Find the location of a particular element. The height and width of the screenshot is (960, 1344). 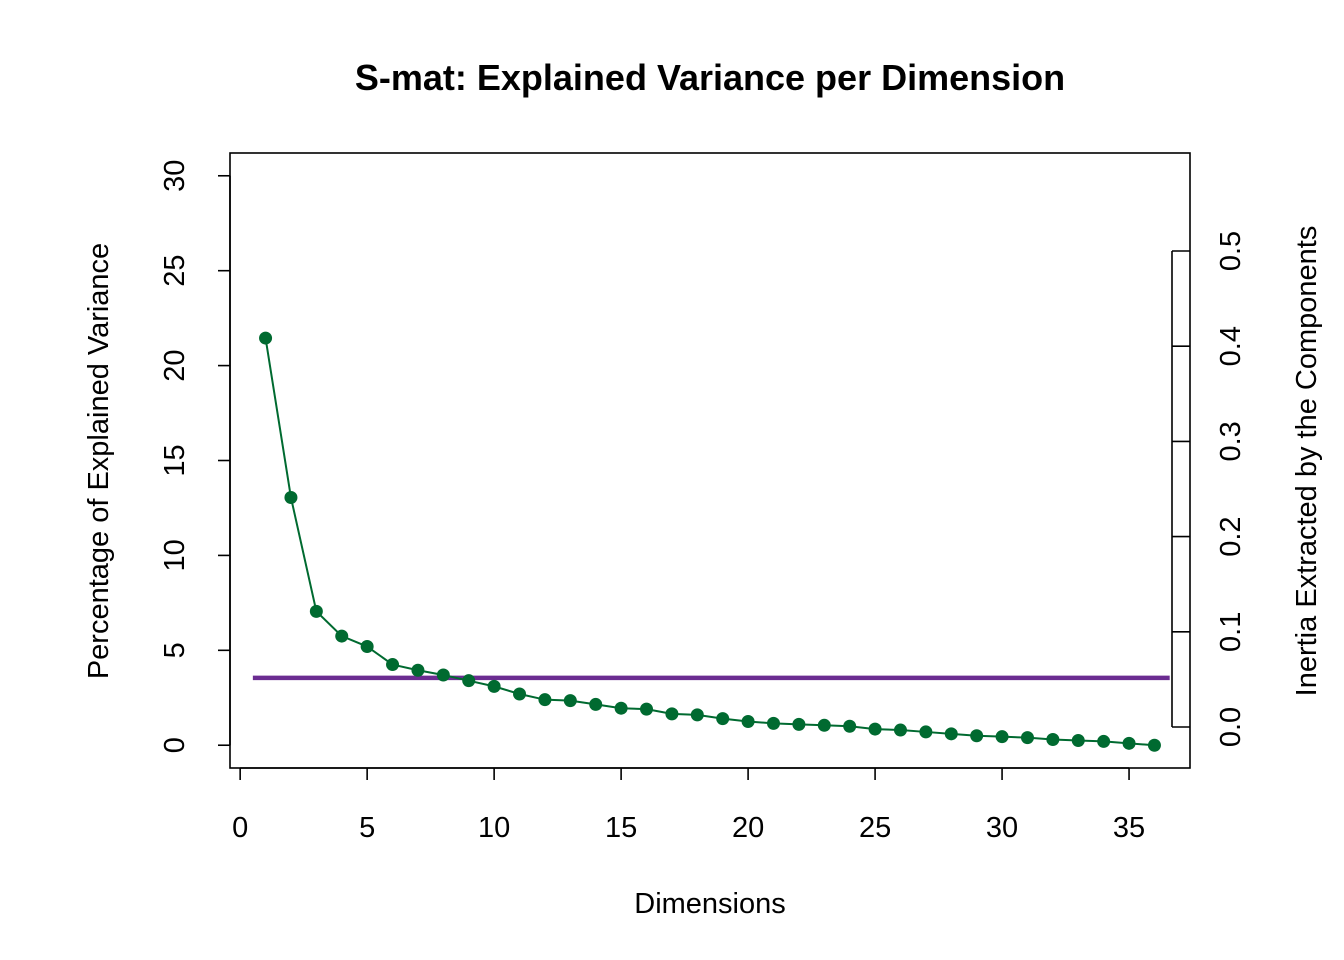

y2-tick-label: 0.2 is located at coordinates (1231, 536).